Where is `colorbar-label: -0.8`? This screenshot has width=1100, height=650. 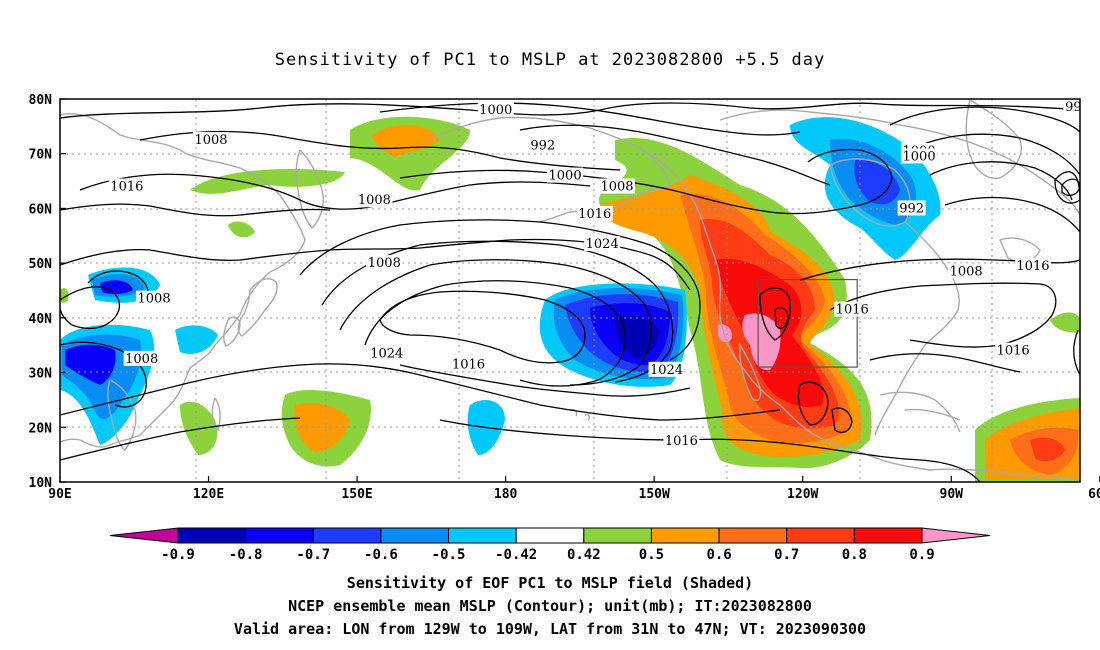
colorbar-label: -0.8 is located at coordinates (246, 555).